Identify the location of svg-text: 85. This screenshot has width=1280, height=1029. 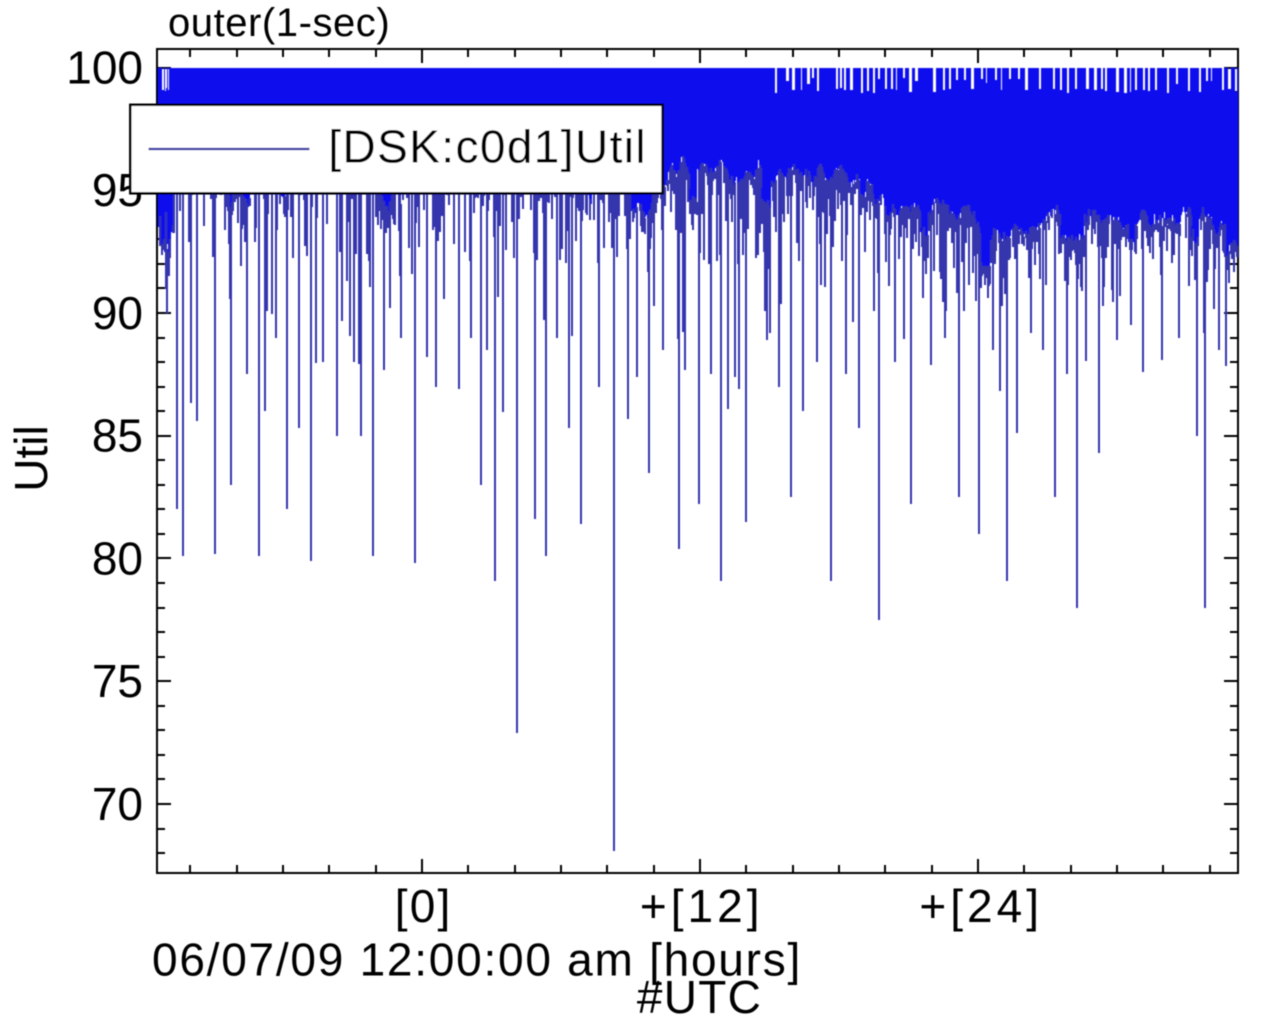
(117, 436).